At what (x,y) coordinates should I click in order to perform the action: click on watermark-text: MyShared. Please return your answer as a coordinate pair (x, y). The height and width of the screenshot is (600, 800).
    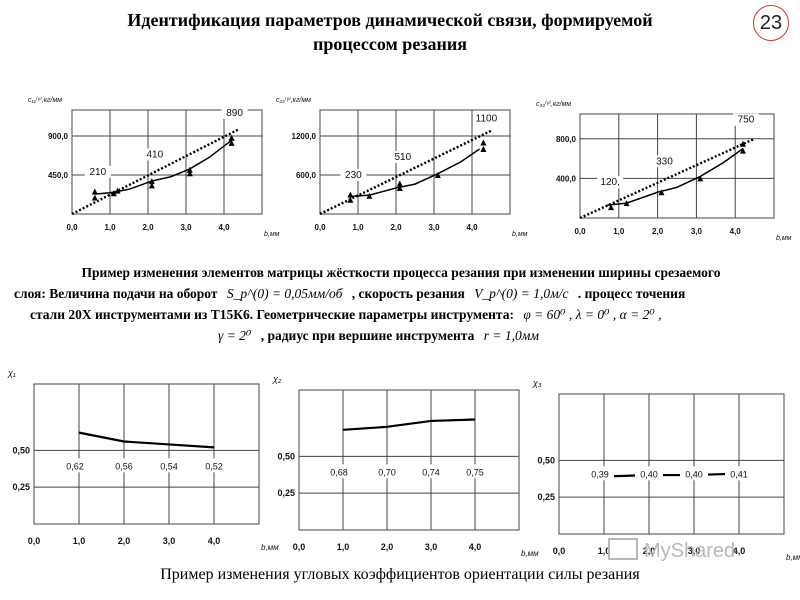
    Looking at the image, I should click on (690, 551).